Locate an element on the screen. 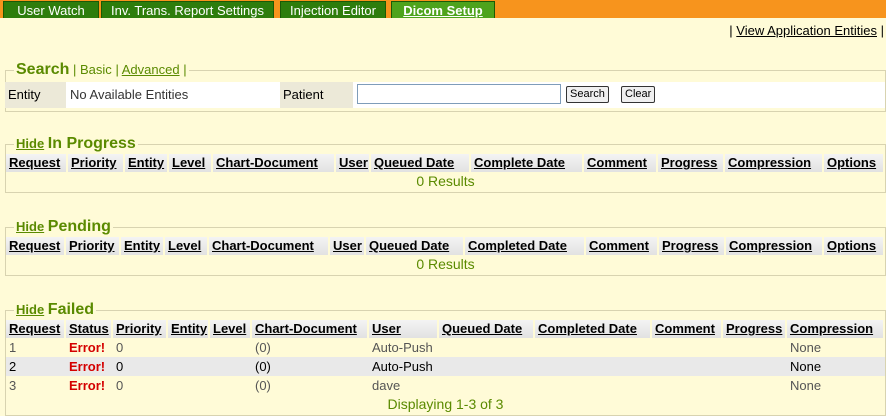 This screenshot has height=416, width=886. tab: User Watch is located at coordinates (51, 9).